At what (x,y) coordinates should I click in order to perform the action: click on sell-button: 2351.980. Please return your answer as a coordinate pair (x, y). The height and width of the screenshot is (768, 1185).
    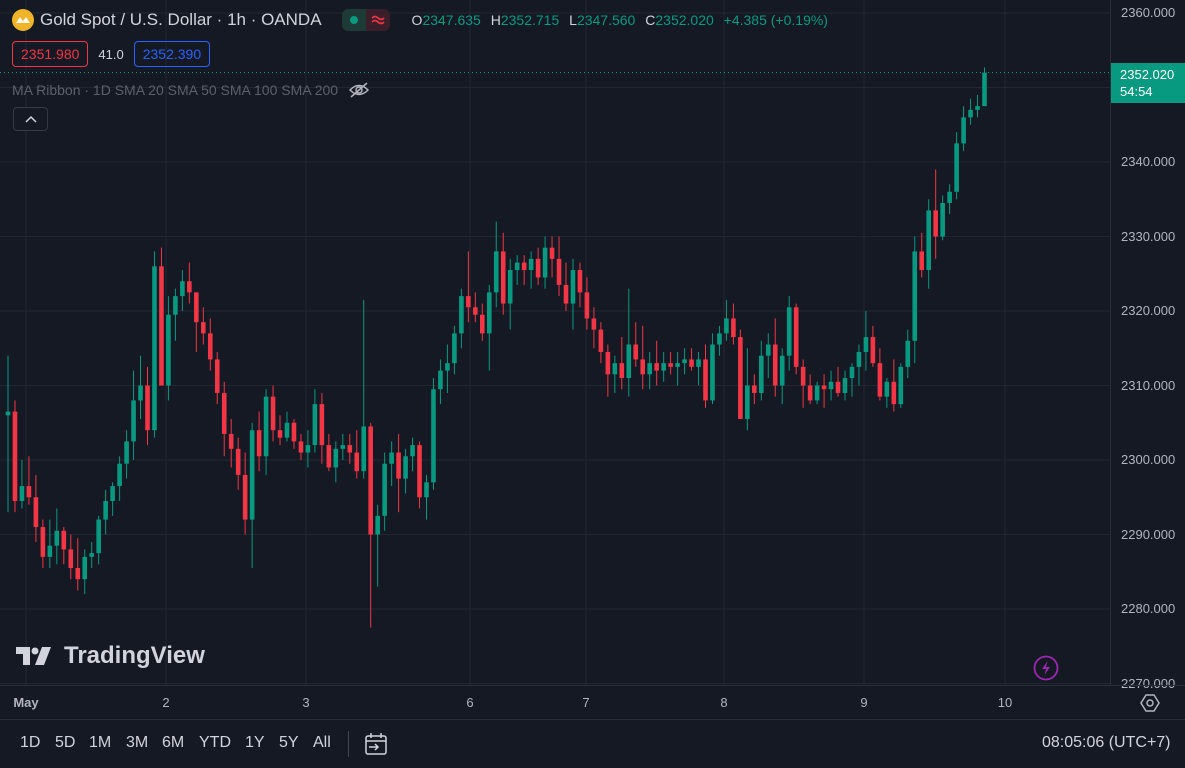
    Looking at the image, I should click on (50, 54).